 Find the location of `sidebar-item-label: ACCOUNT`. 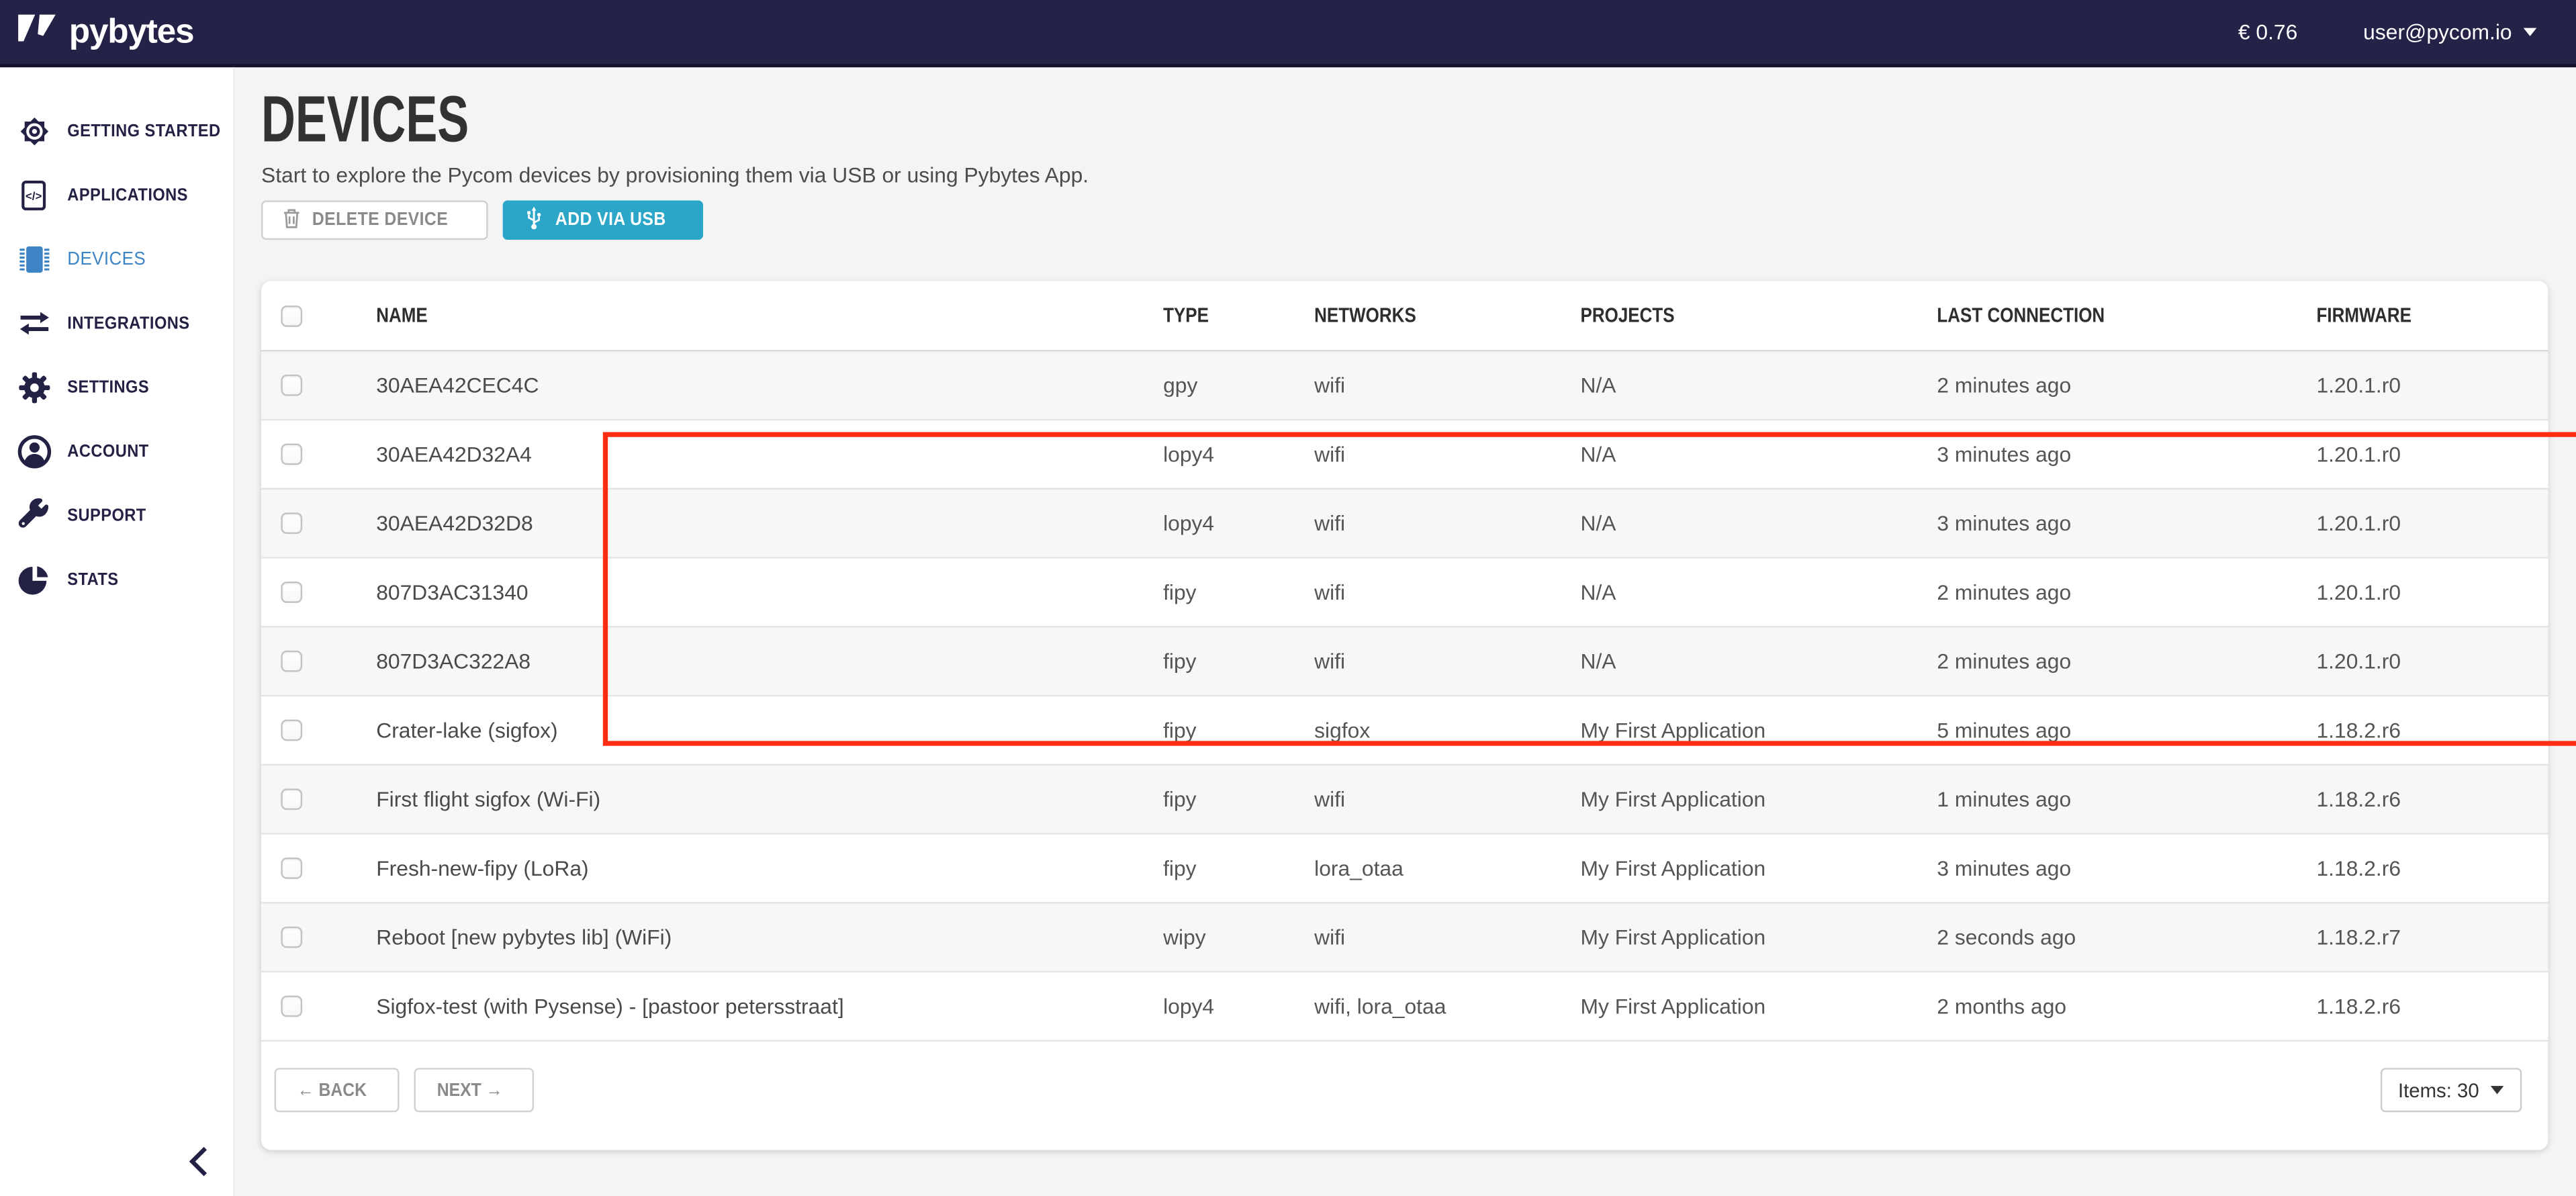

sidebar-item-label: ACCOUNT is located at coordinates (108, 451).